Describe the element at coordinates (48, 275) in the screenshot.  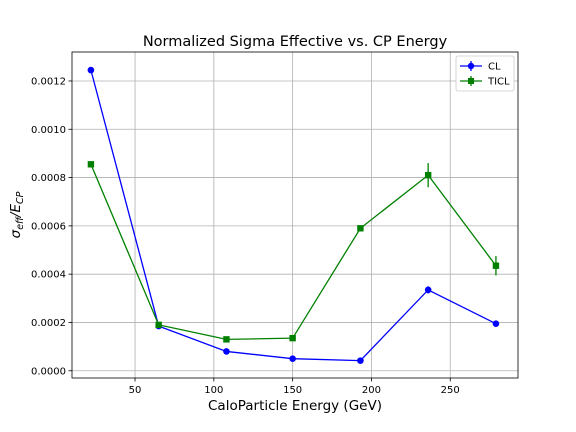
I see `y-tick-label: 0.0004` at that location.